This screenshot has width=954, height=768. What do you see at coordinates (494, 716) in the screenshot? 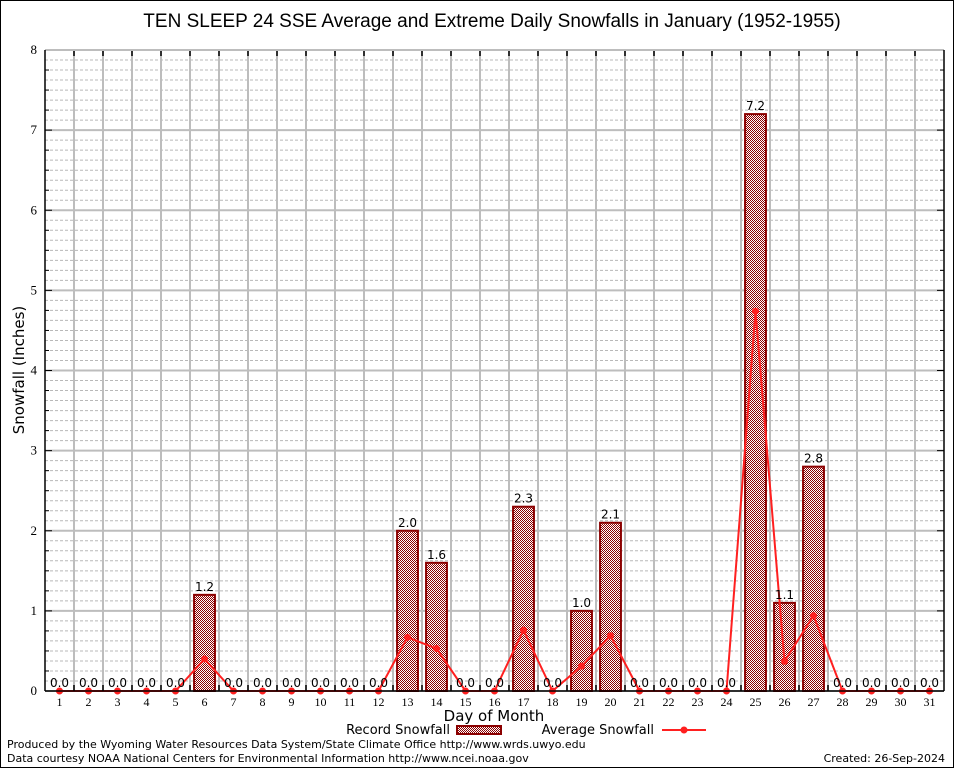
I see `x-axis-label: Day of Month` at bounding box center [494, 716].